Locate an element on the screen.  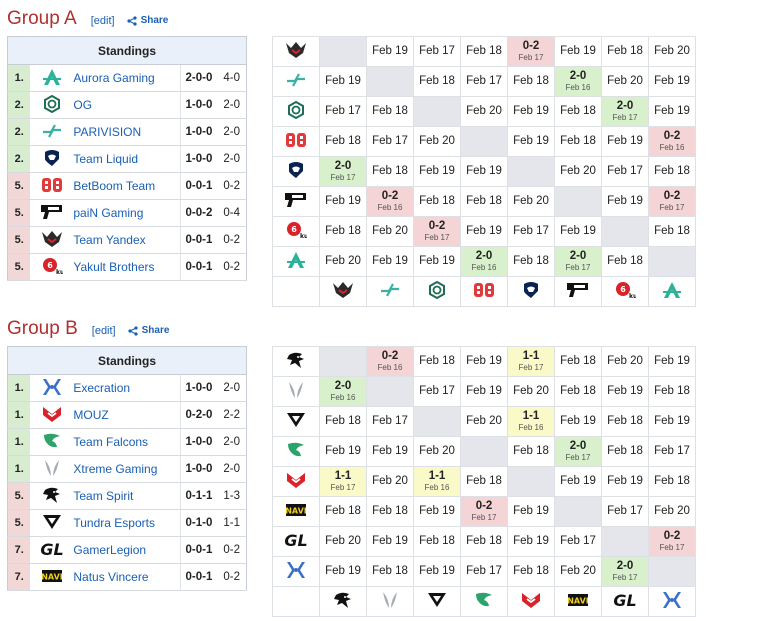
team-name-link: PARIVISION is located at coordinates (127, 132).